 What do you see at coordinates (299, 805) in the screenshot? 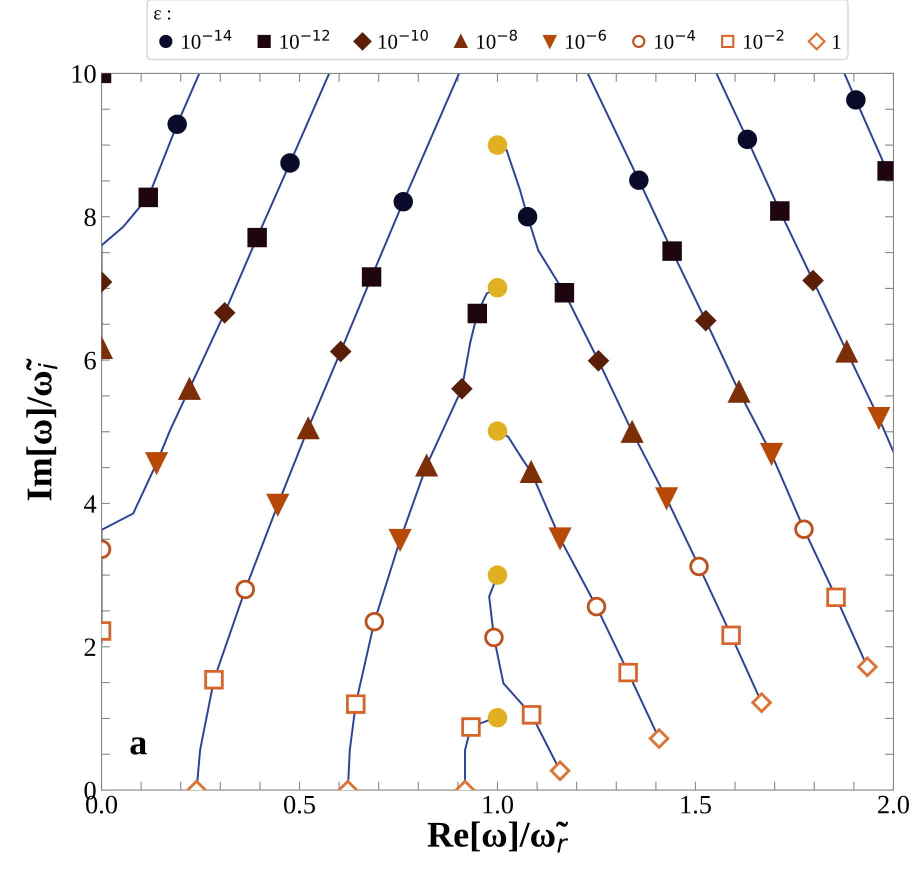
I see `x-tick-label: 0.5` at bounding box center [299, 805].